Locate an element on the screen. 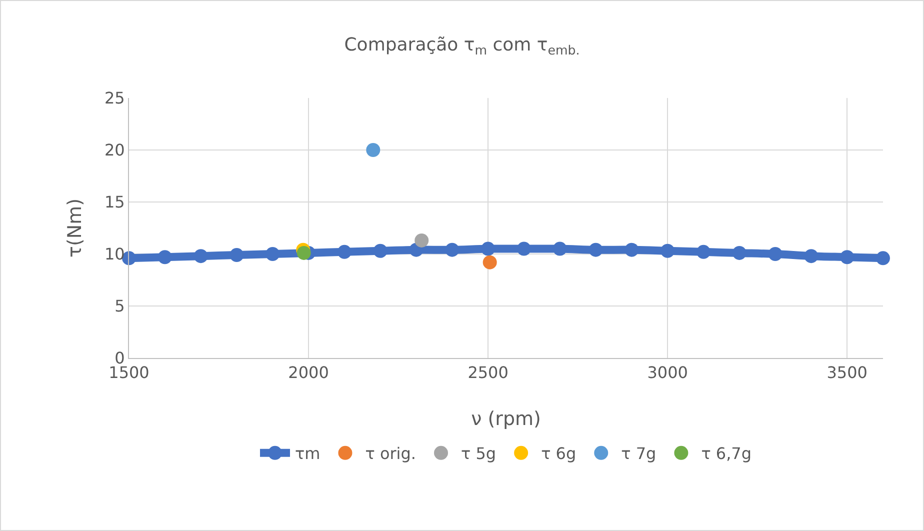 The height and width of the screenshot is (531, 924). y-tick-label: 5 is located at coordinates (119, 306).